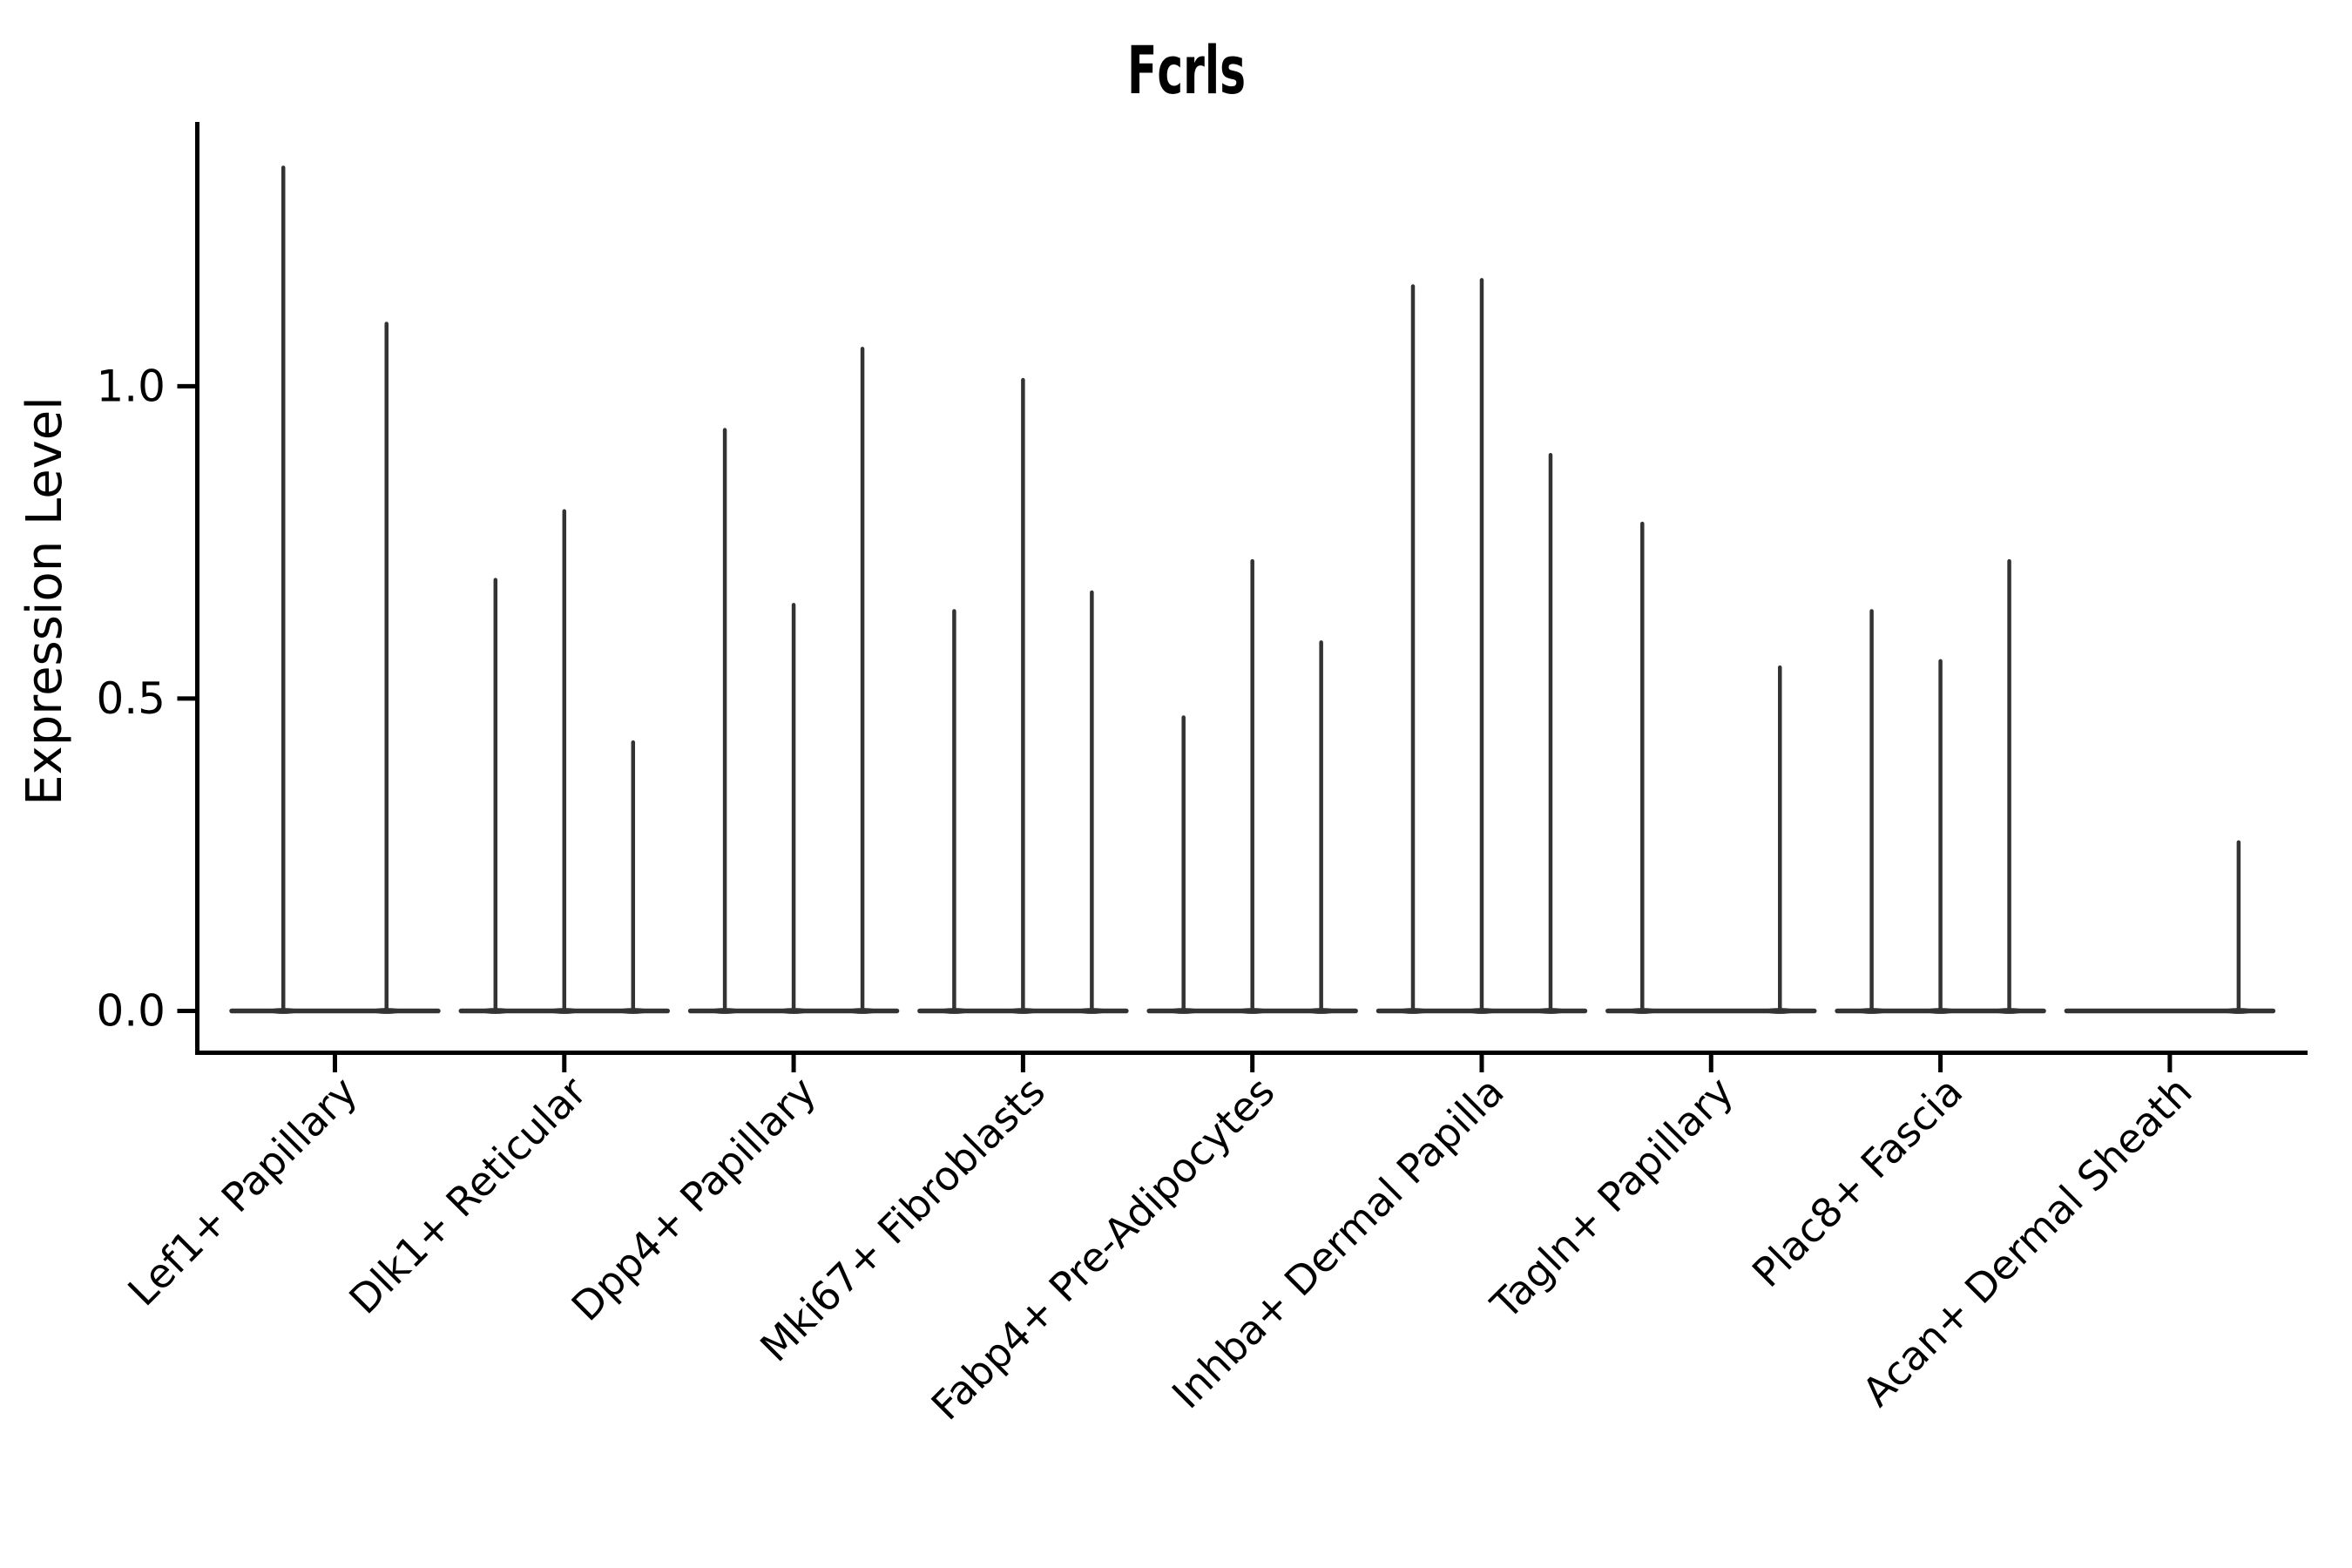 This screenshot has height=1568, width=2352. I want to click on y-tick-label: 0.0, so click(131, 1012).